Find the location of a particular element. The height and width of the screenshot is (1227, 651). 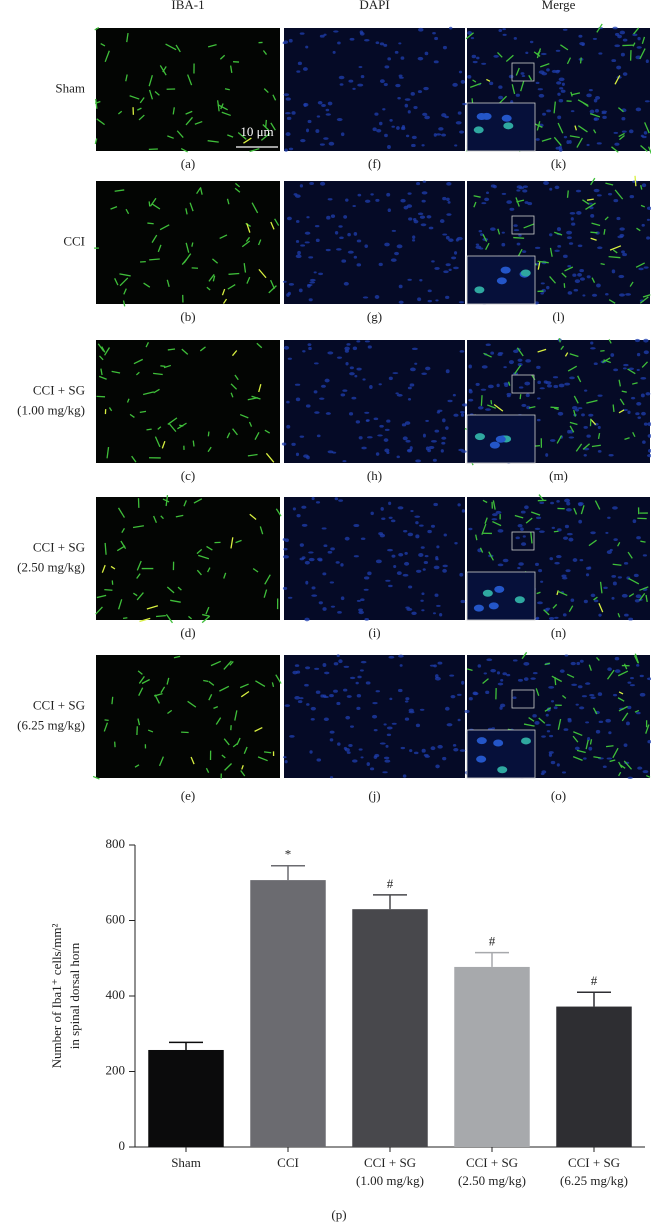

x-tick-label: Sham is located at coordinates (186, 1162).